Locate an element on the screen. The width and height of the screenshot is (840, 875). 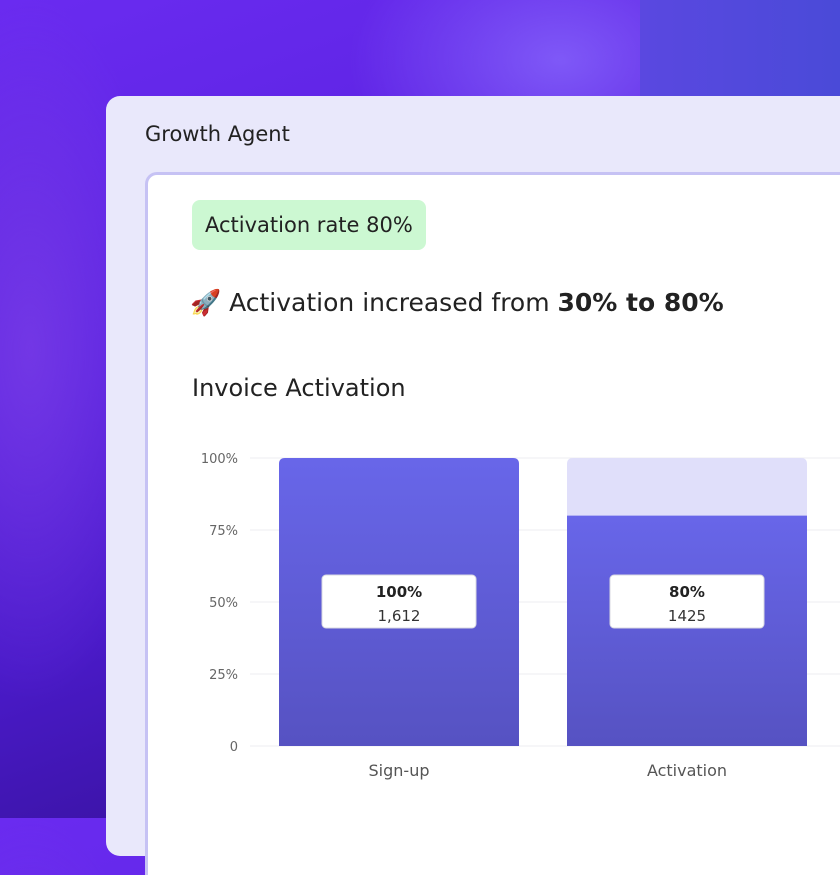
x-tick-label: Activation is located at coordinates (687, 770).